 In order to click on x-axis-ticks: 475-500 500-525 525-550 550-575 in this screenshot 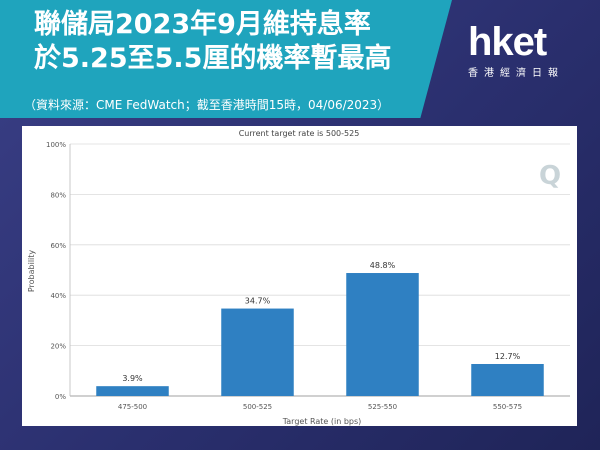, I will do `click(320, 407)`.